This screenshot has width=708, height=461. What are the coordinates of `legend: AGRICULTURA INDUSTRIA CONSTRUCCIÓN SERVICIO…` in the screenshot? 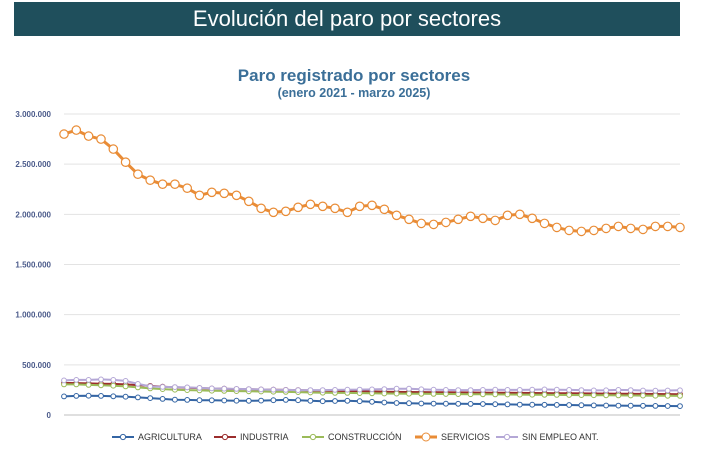 It's located at (355, 437).